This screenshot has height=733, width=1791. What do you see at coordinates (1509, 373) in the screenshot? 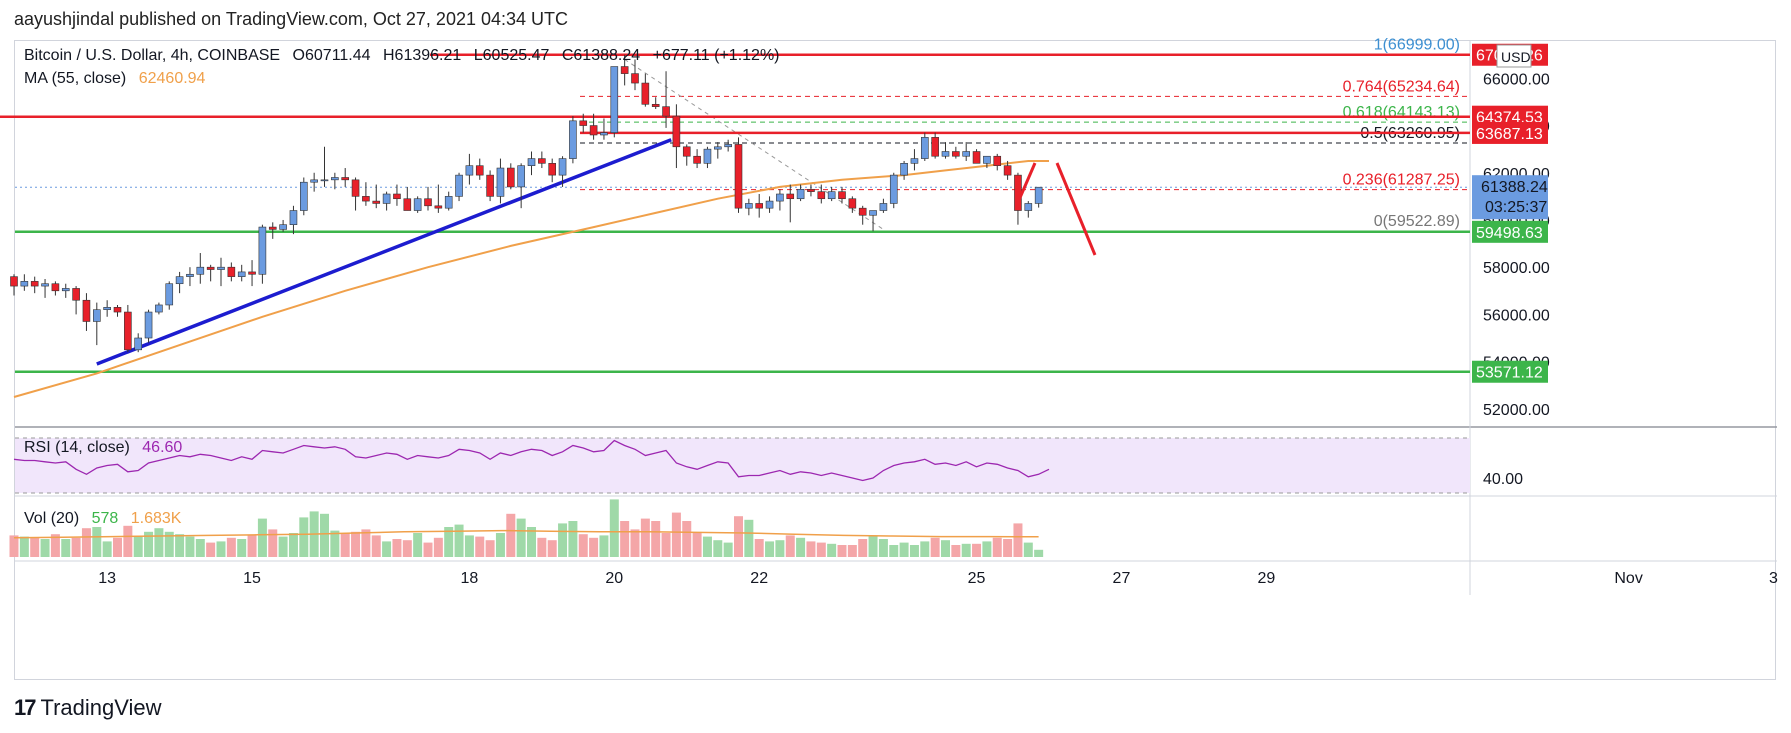
I see `price-badge-label: 53571.12` at bounding box center [1509, 373].